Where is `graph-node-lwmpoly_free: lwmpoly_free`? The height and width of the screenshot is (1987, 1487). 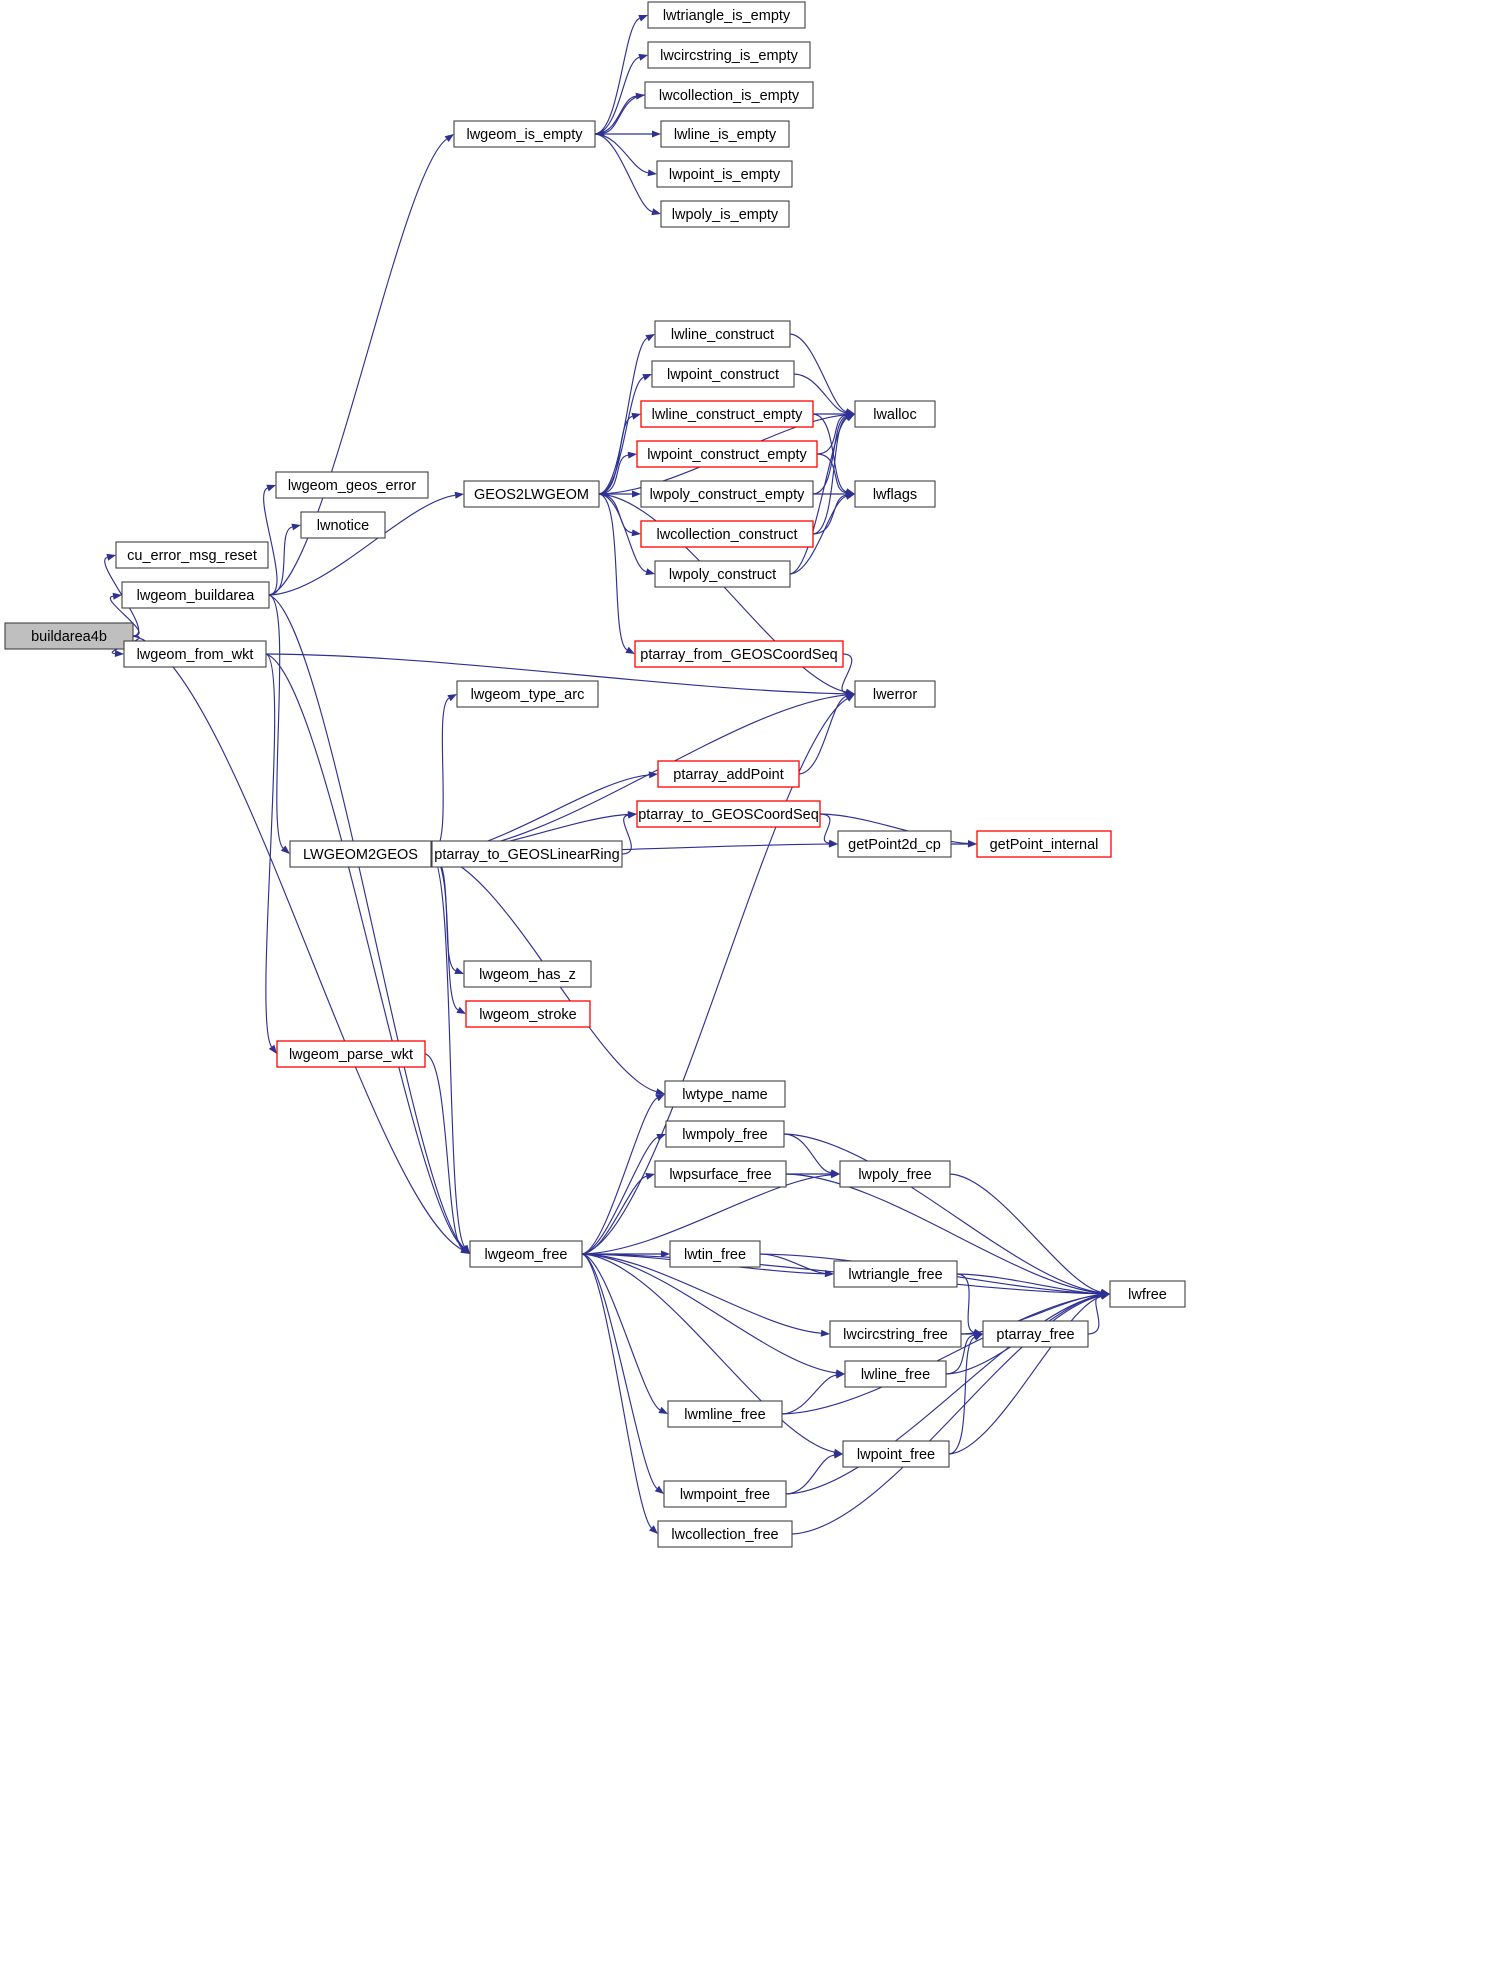
graph-node-lwmpoly_free: lwmpoly_free is located at coordinates (725, 1134).